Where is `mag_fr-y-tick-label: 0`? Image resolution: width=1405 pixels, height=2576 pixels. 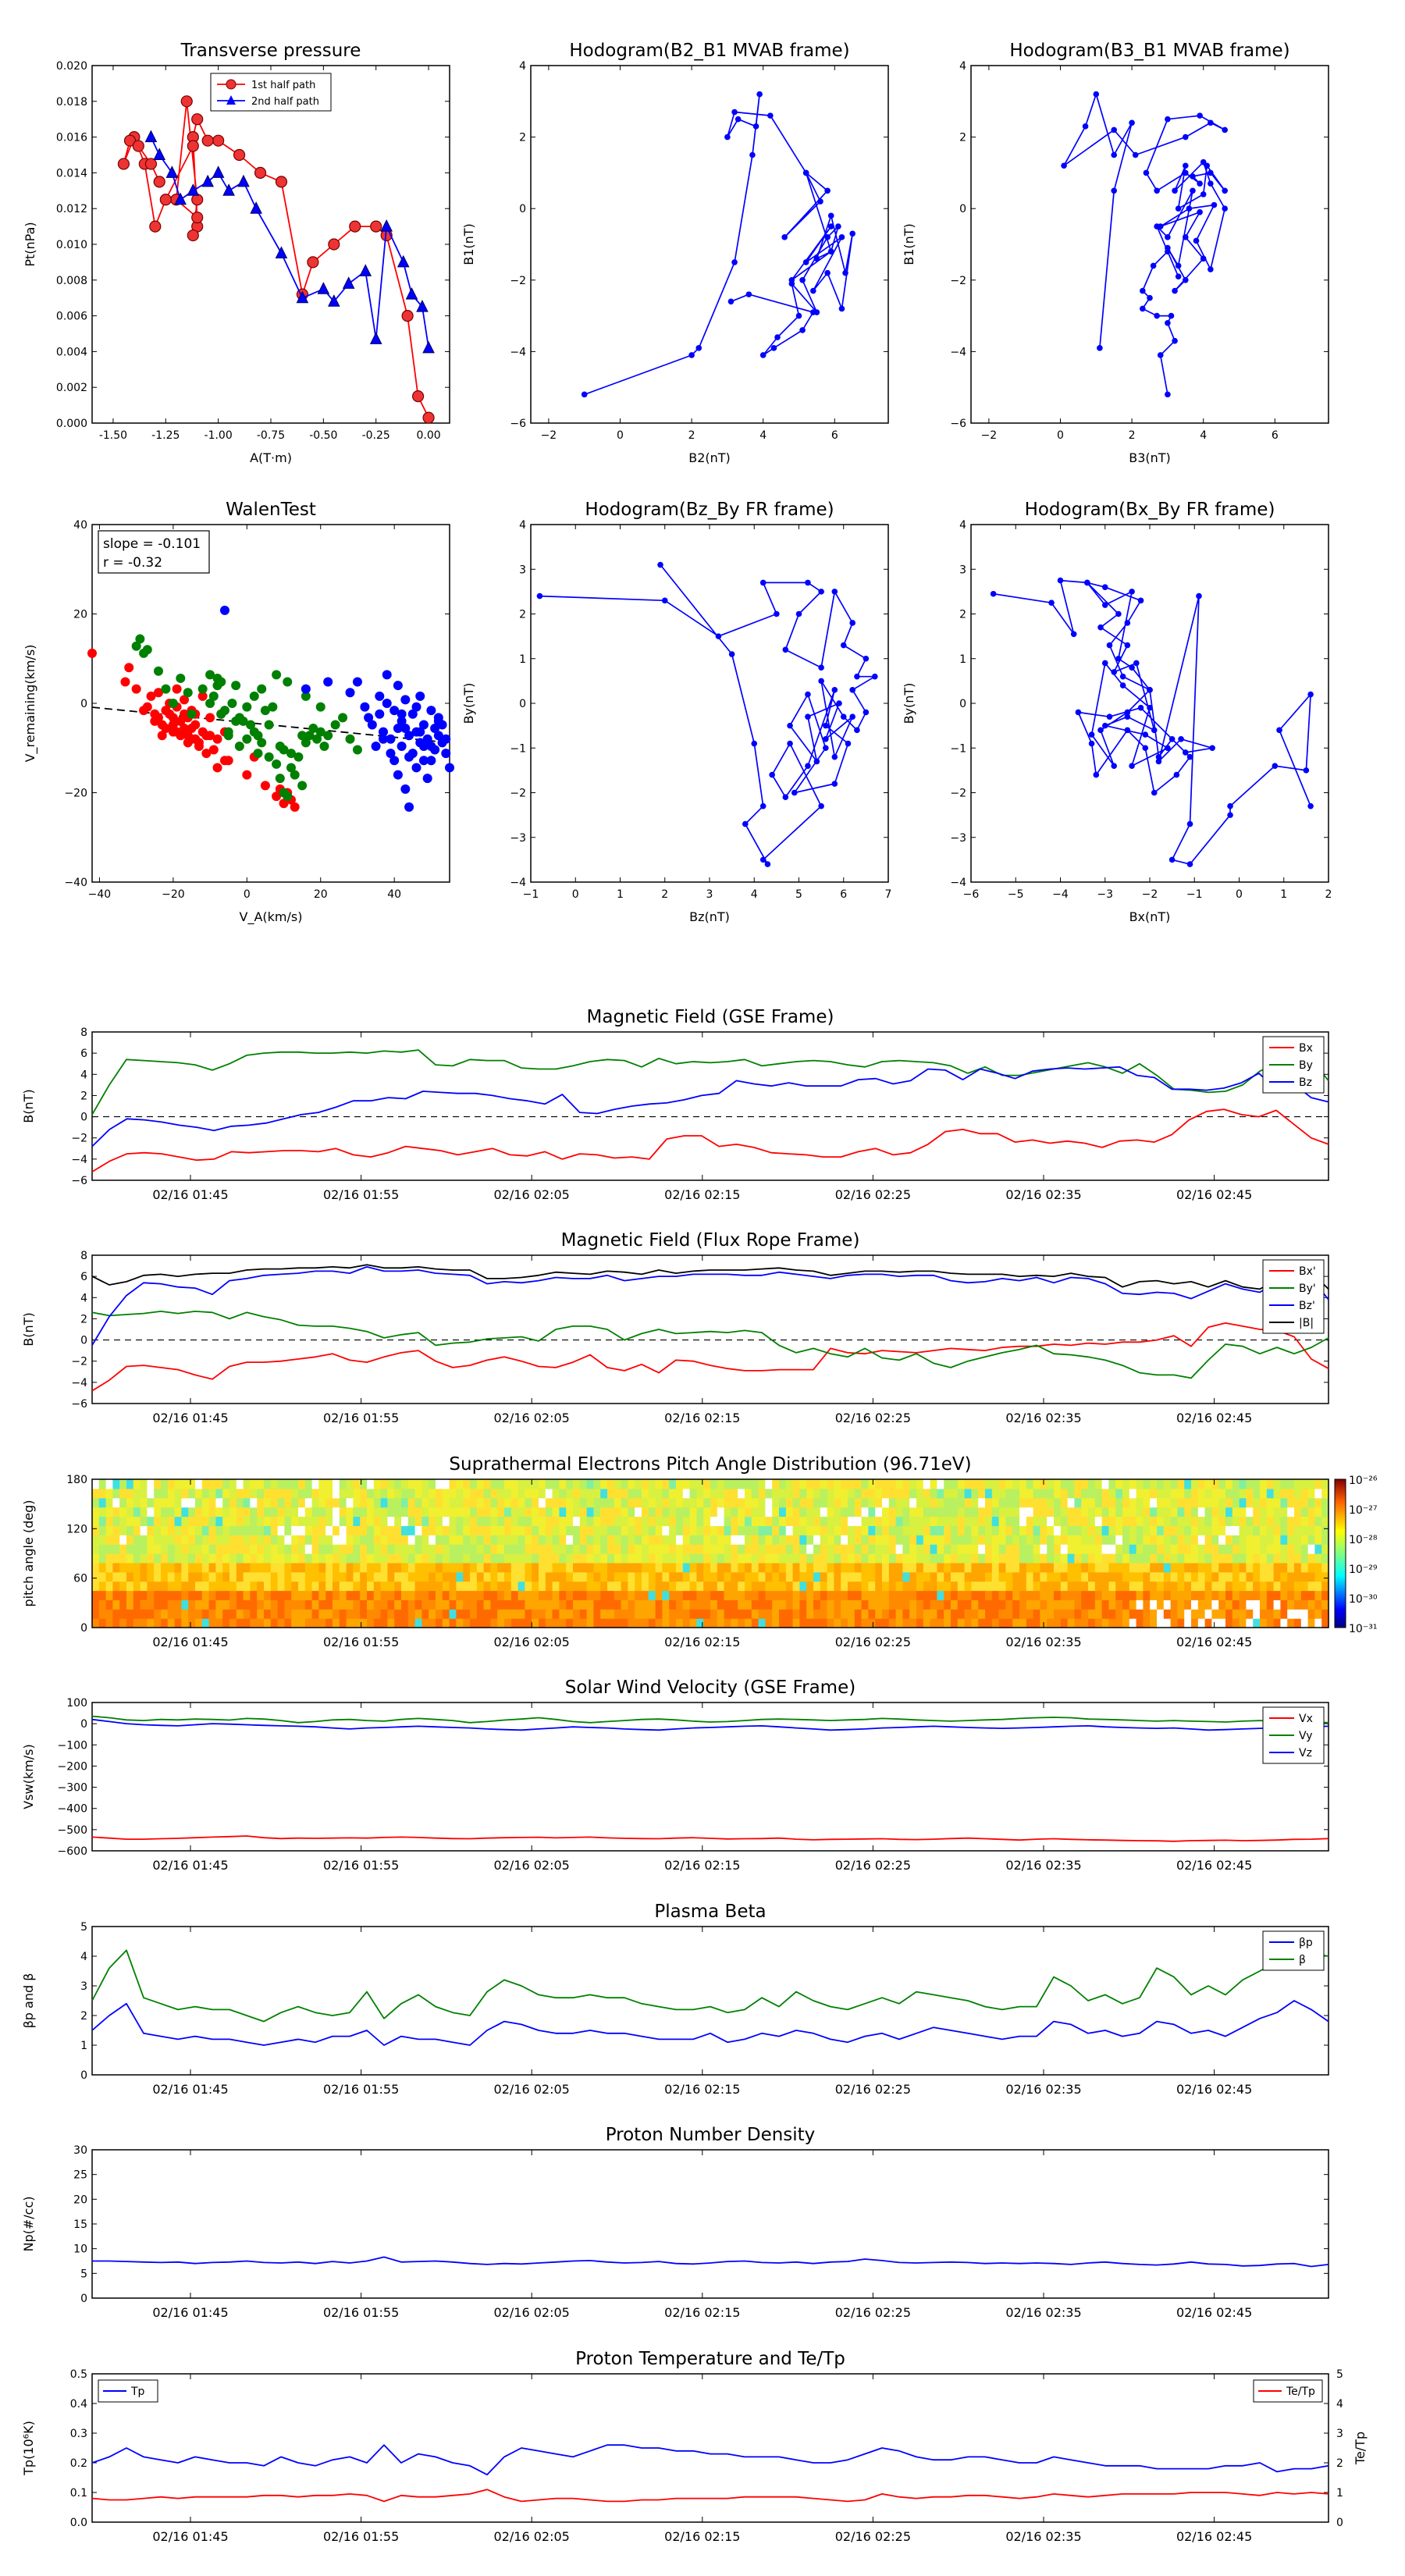 mag_fr-y-tick-label: 0 is located at coordinates (84, 1341).